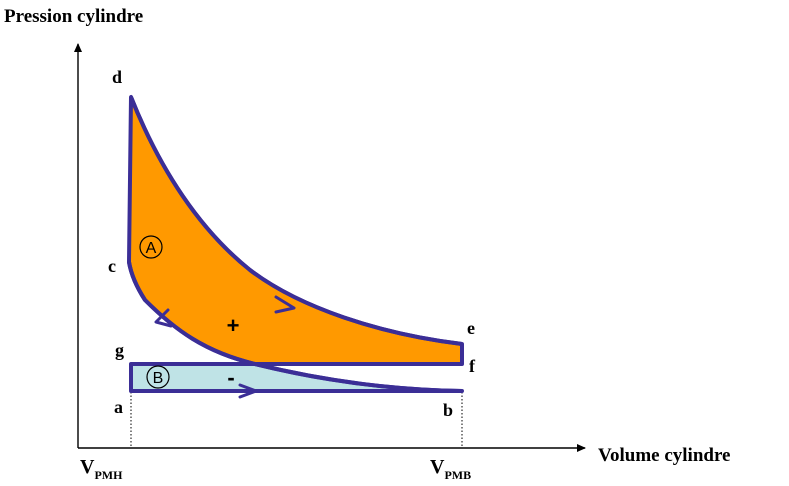  Describe the element at coordinates (248, 391) in the screenshot. I see `arrow-intake` at that location.